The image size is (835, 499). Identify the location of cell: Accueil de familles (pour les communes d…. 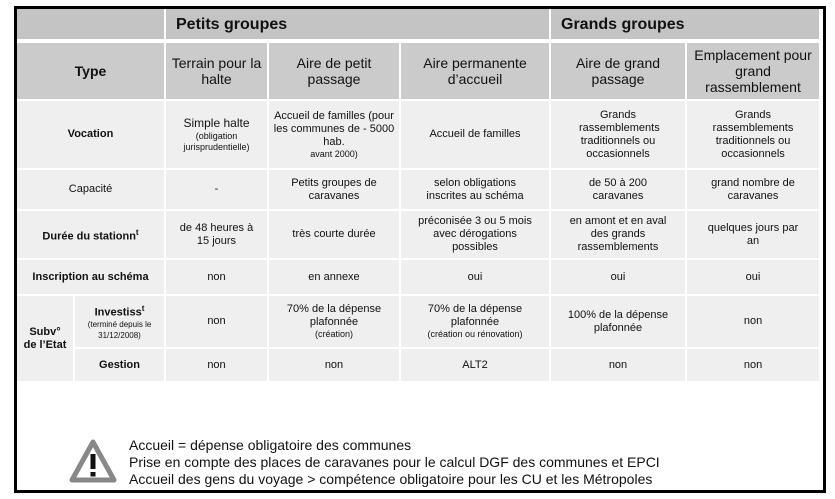
(334, 135).